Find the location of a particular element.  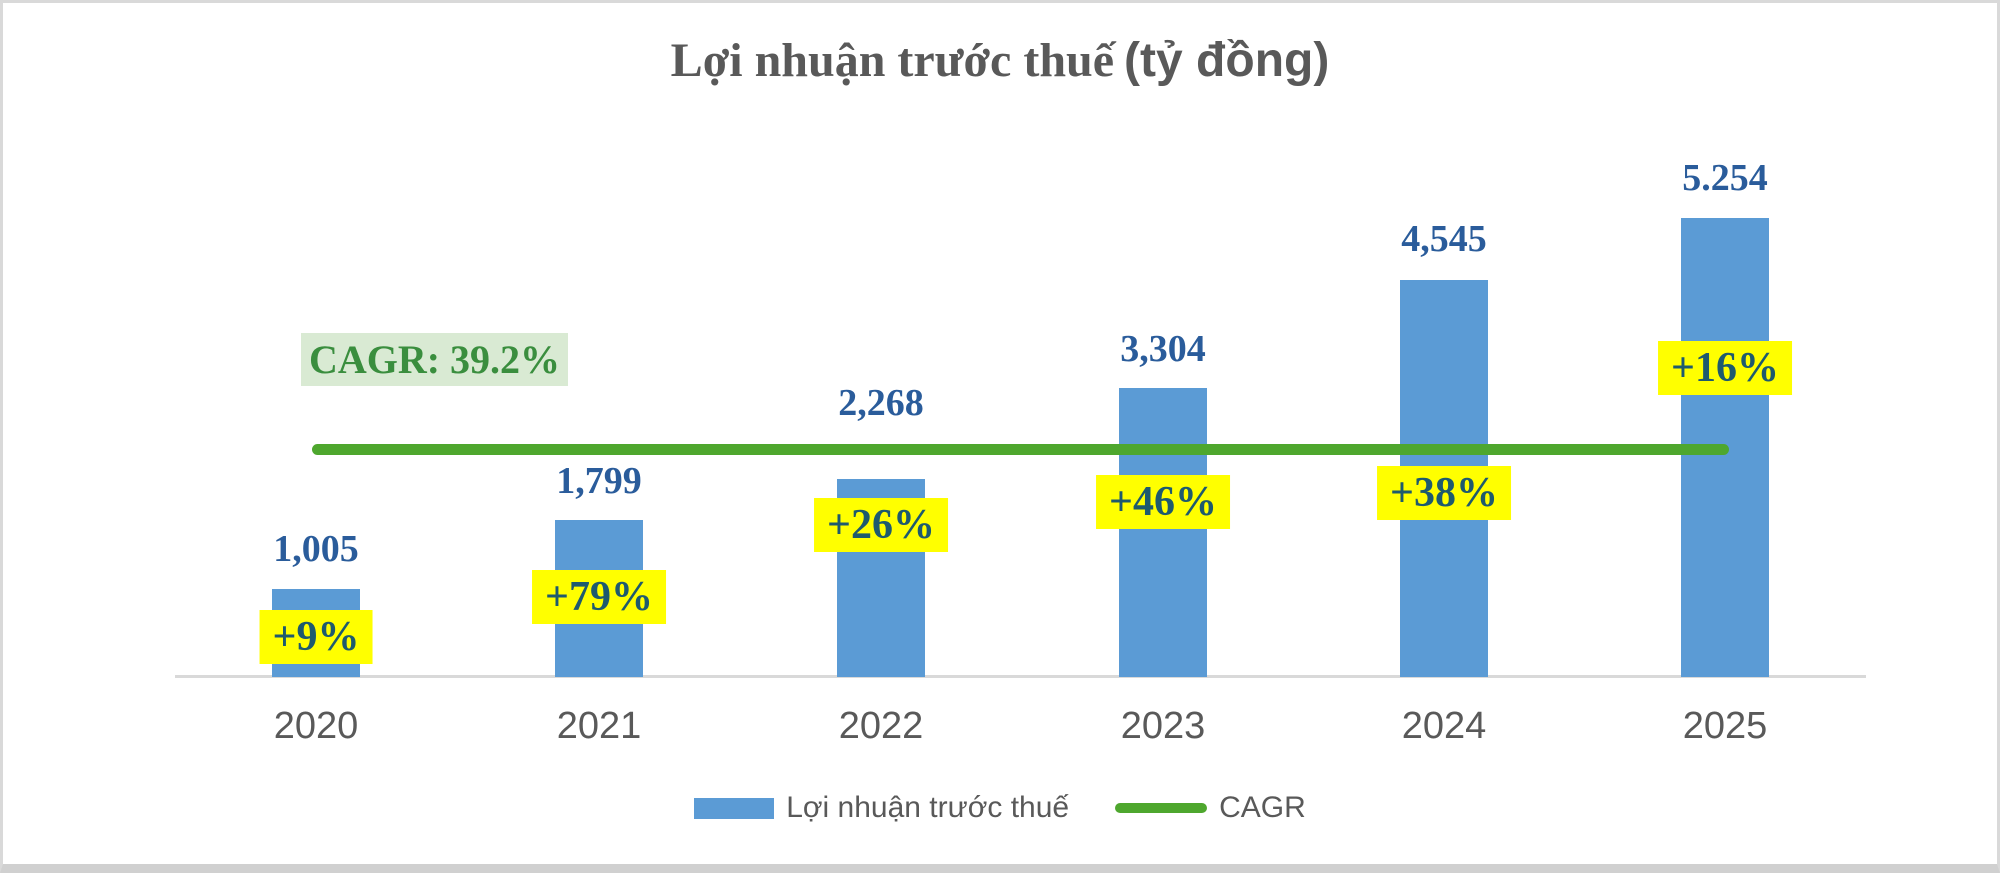

growth-badge: +9% is located at coordinates (316, 637).